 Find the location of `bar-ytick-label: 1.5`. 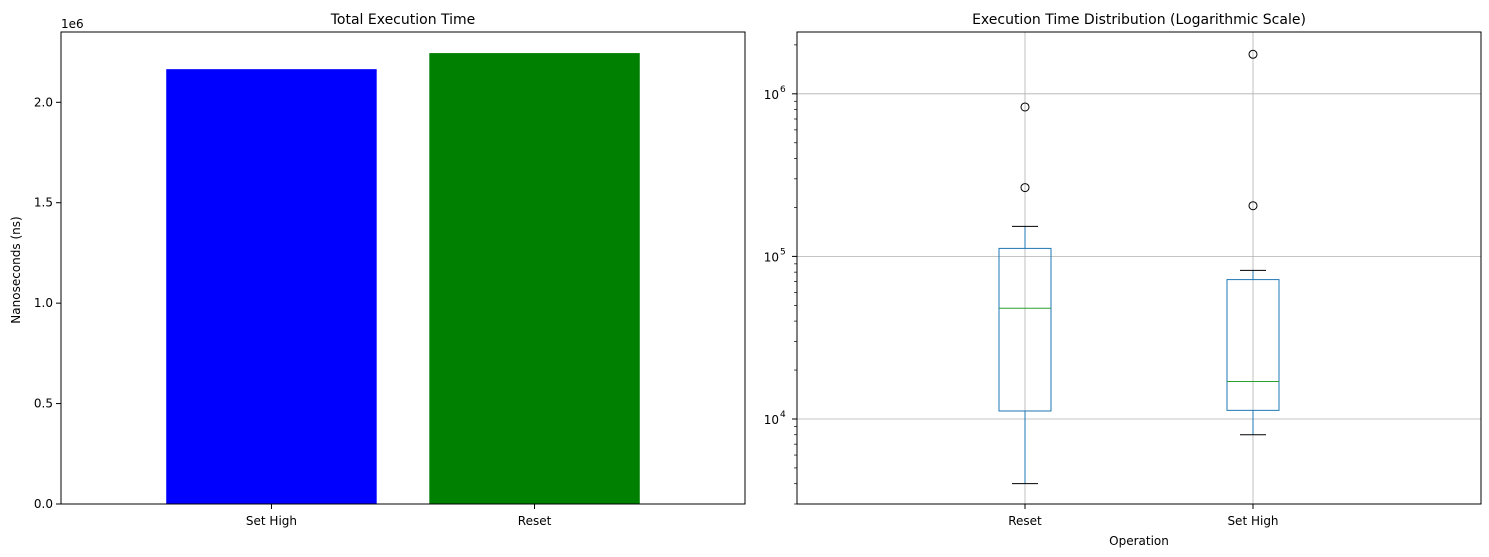

bar-ytick-label: 1.5 is located at coordinates (43, 203).